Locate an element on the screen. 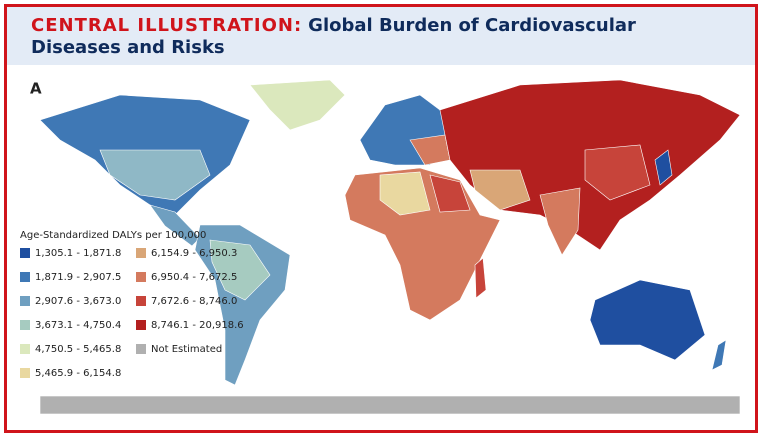  legend-label: 5,465.9 - 6,154.8 is located at coordinates (78, 373).